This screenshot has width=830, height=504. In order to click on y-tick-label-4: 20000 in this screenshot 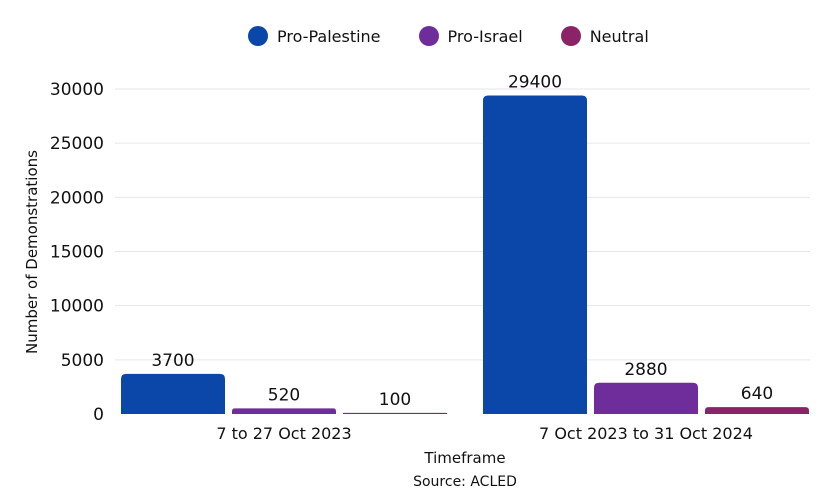, I will do `click(77, 198)`.